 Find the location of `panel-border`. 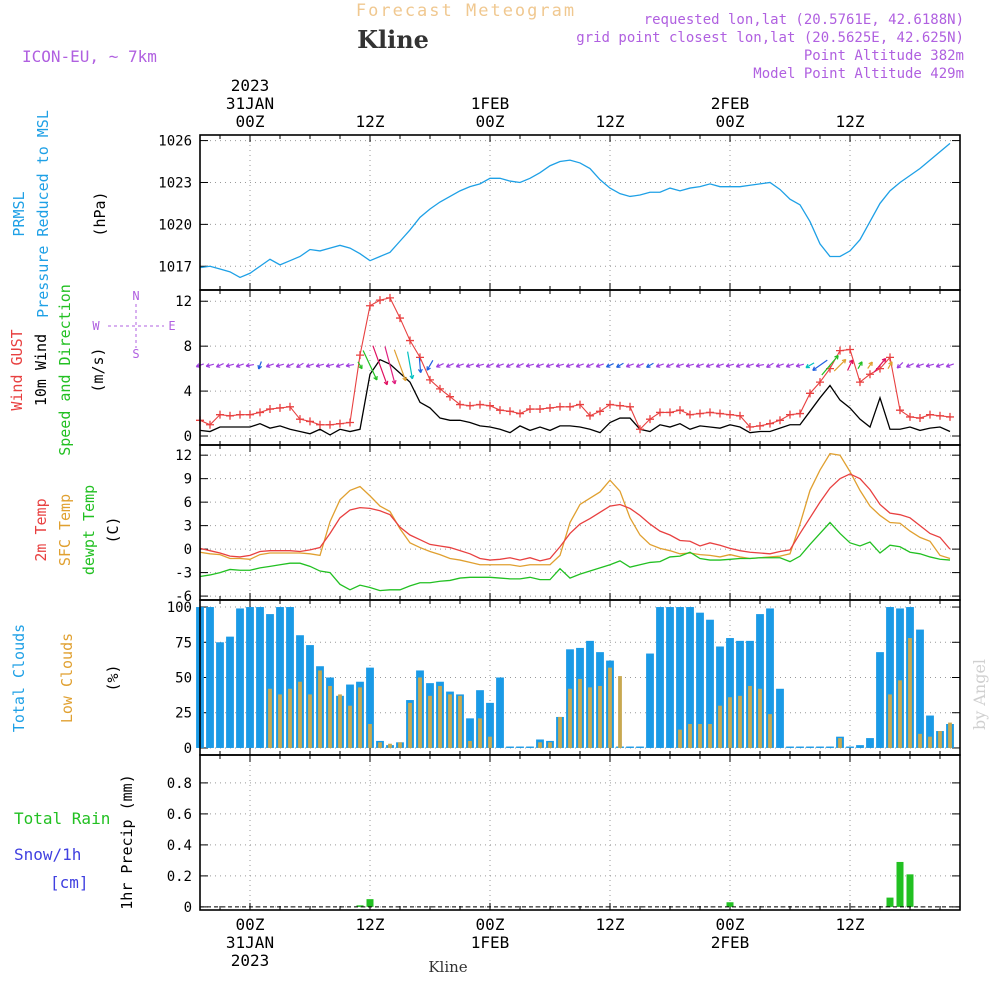

panel-border is located at coordinates (580, 832).